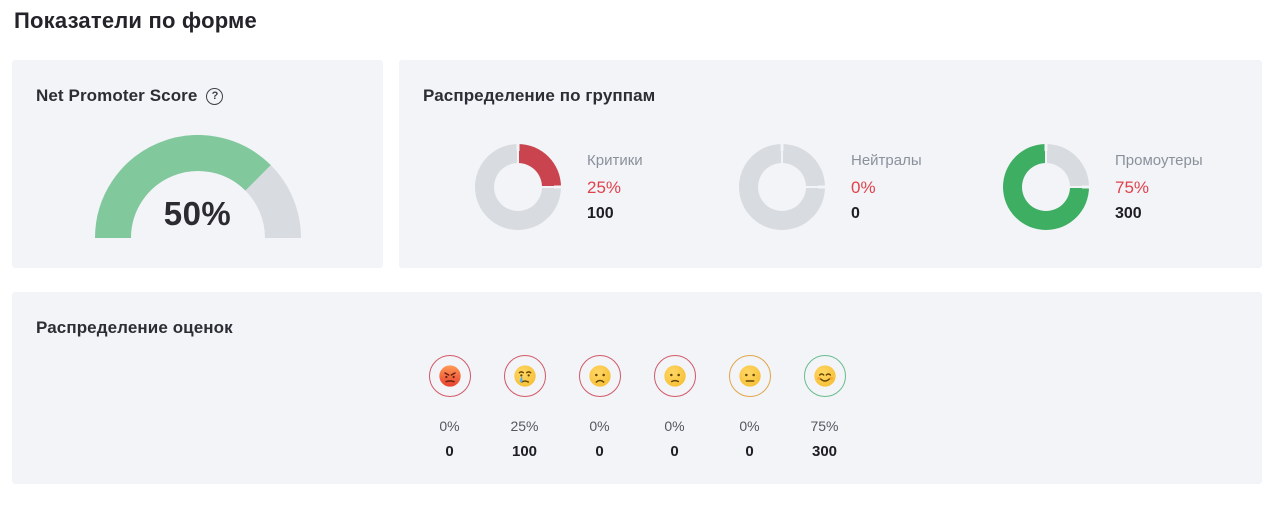  Describe the element at coordinates (1132, 187) in the screenshot. I see `group-percent: 75%` at that location.